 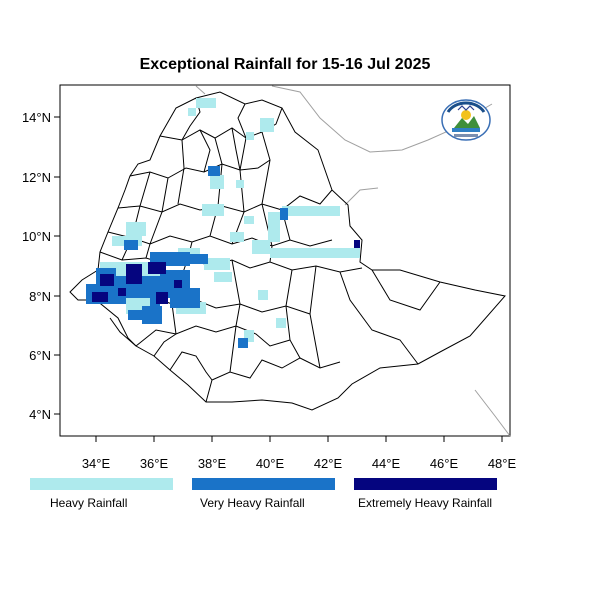 What do you see at coordinates (101, 484) in the screenshot?
I see `legend-swatch-heavy` at bounding box center [101, 484].